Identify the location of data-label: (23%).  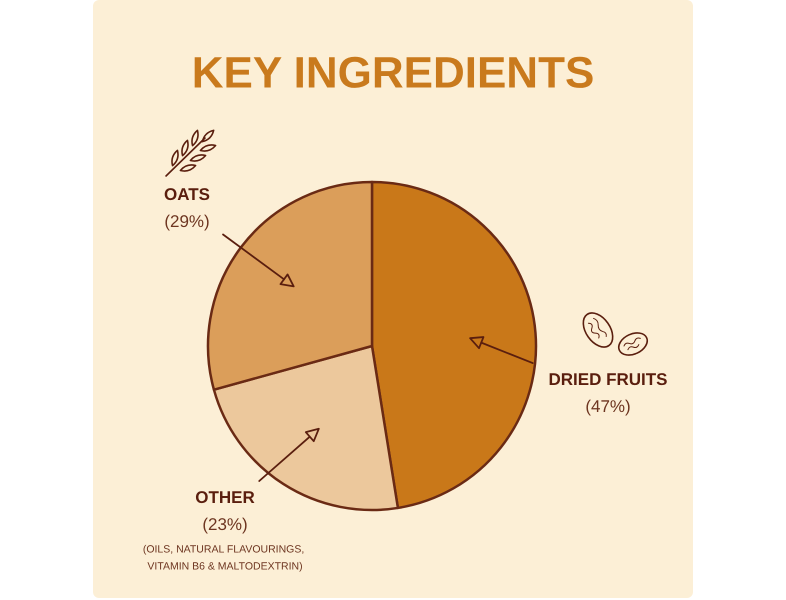
(225, 524).